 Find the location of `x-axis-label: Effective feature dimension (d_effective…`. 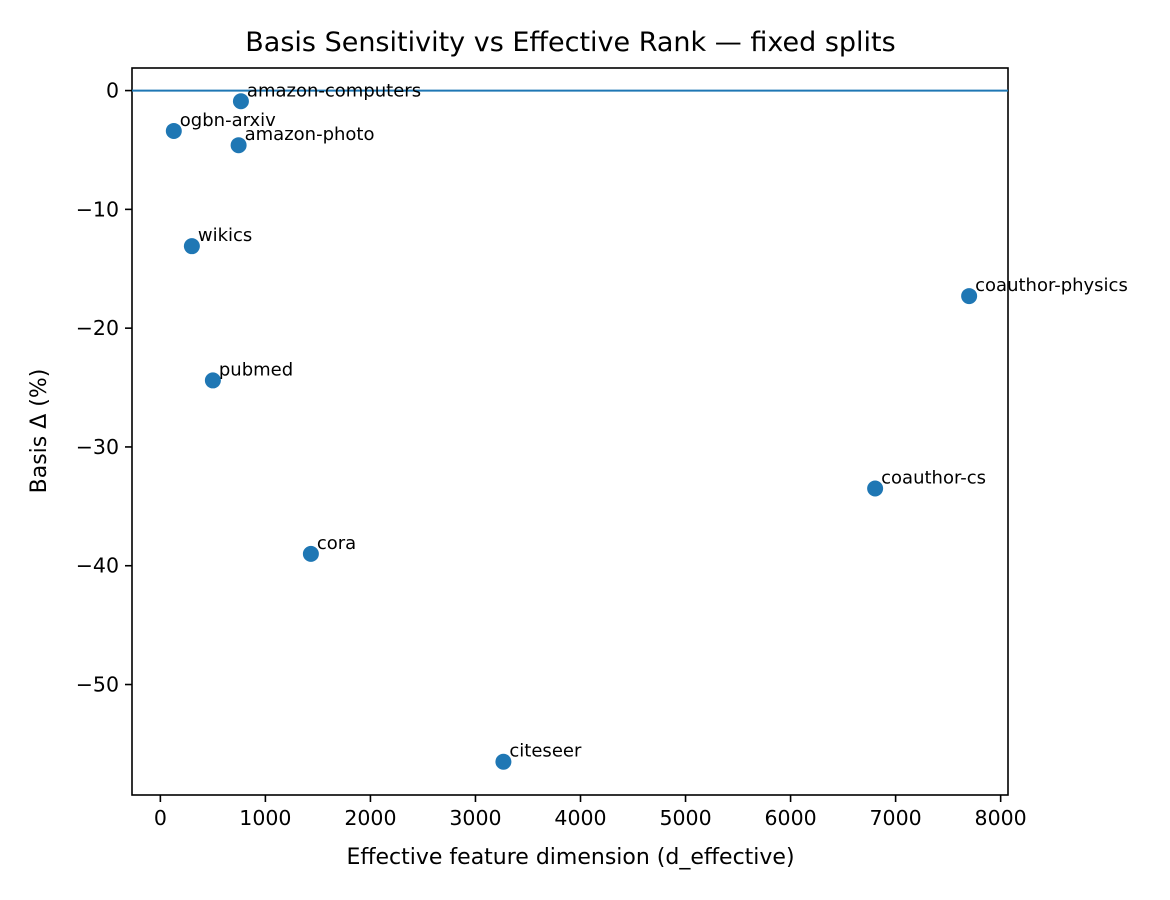

x-axis-label: Effective feature dimension (d_effective… is located at coordinates (570, 857).